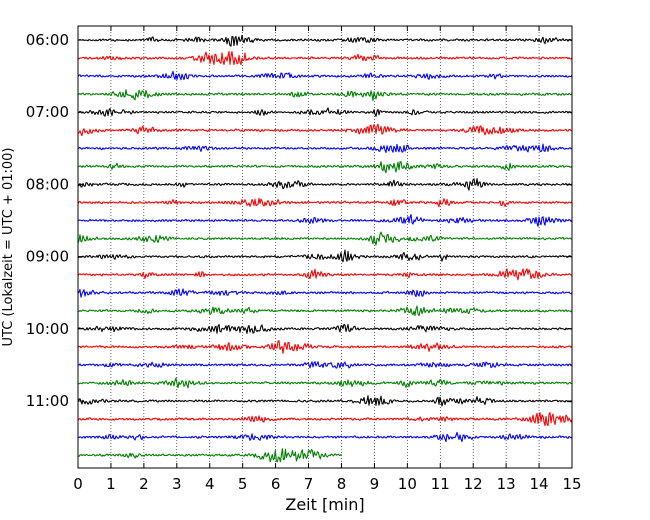  Describe the element at coordinates (144, 484) in the screenshot. I see `x-tick-label: 2` at that location.